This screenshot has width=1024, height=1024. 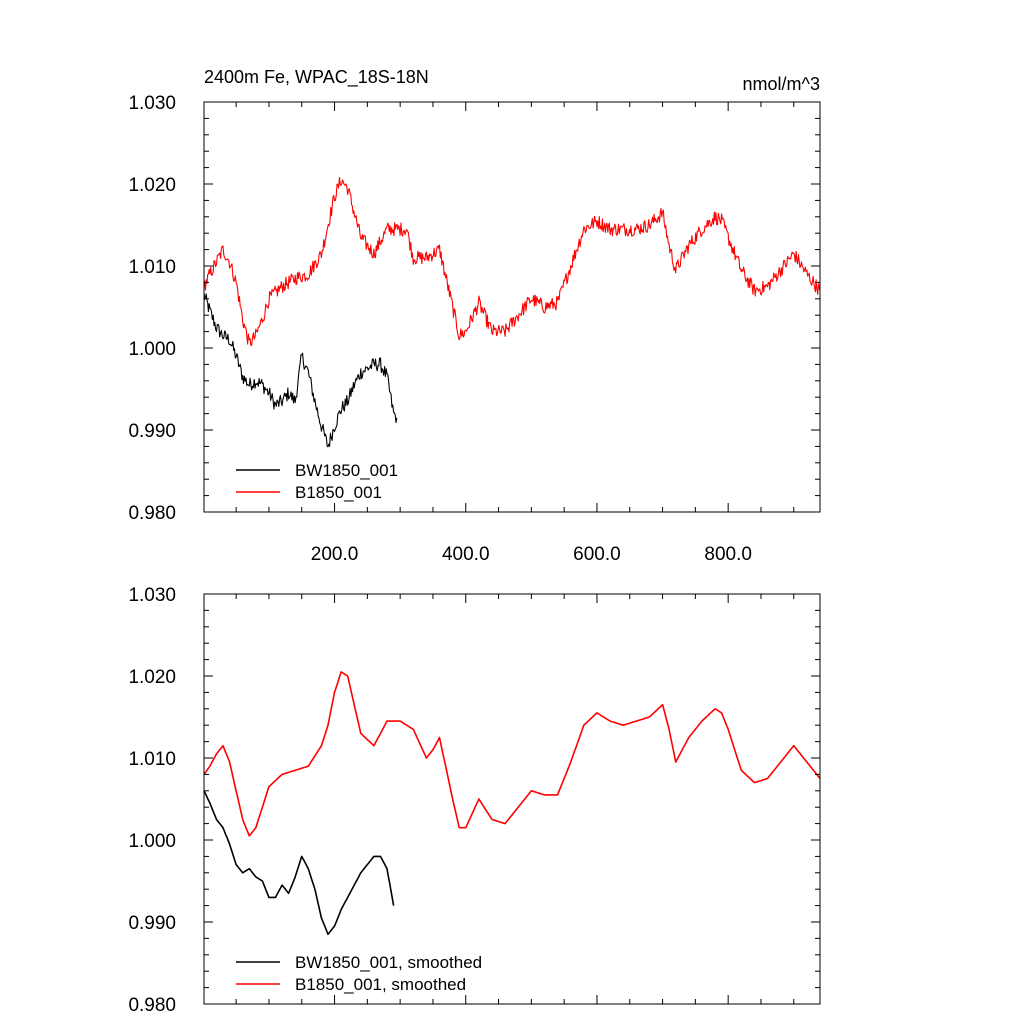 I want to click on legend: BW1850_001 B1850_001, so click(x=317, y=481).